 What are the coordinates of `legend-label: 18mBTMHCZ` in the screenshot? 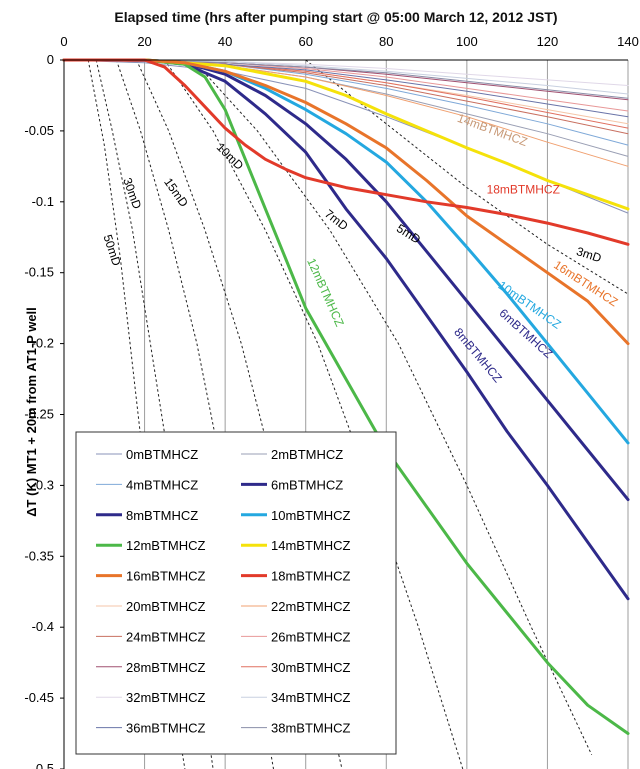 It's located at (311, 576).